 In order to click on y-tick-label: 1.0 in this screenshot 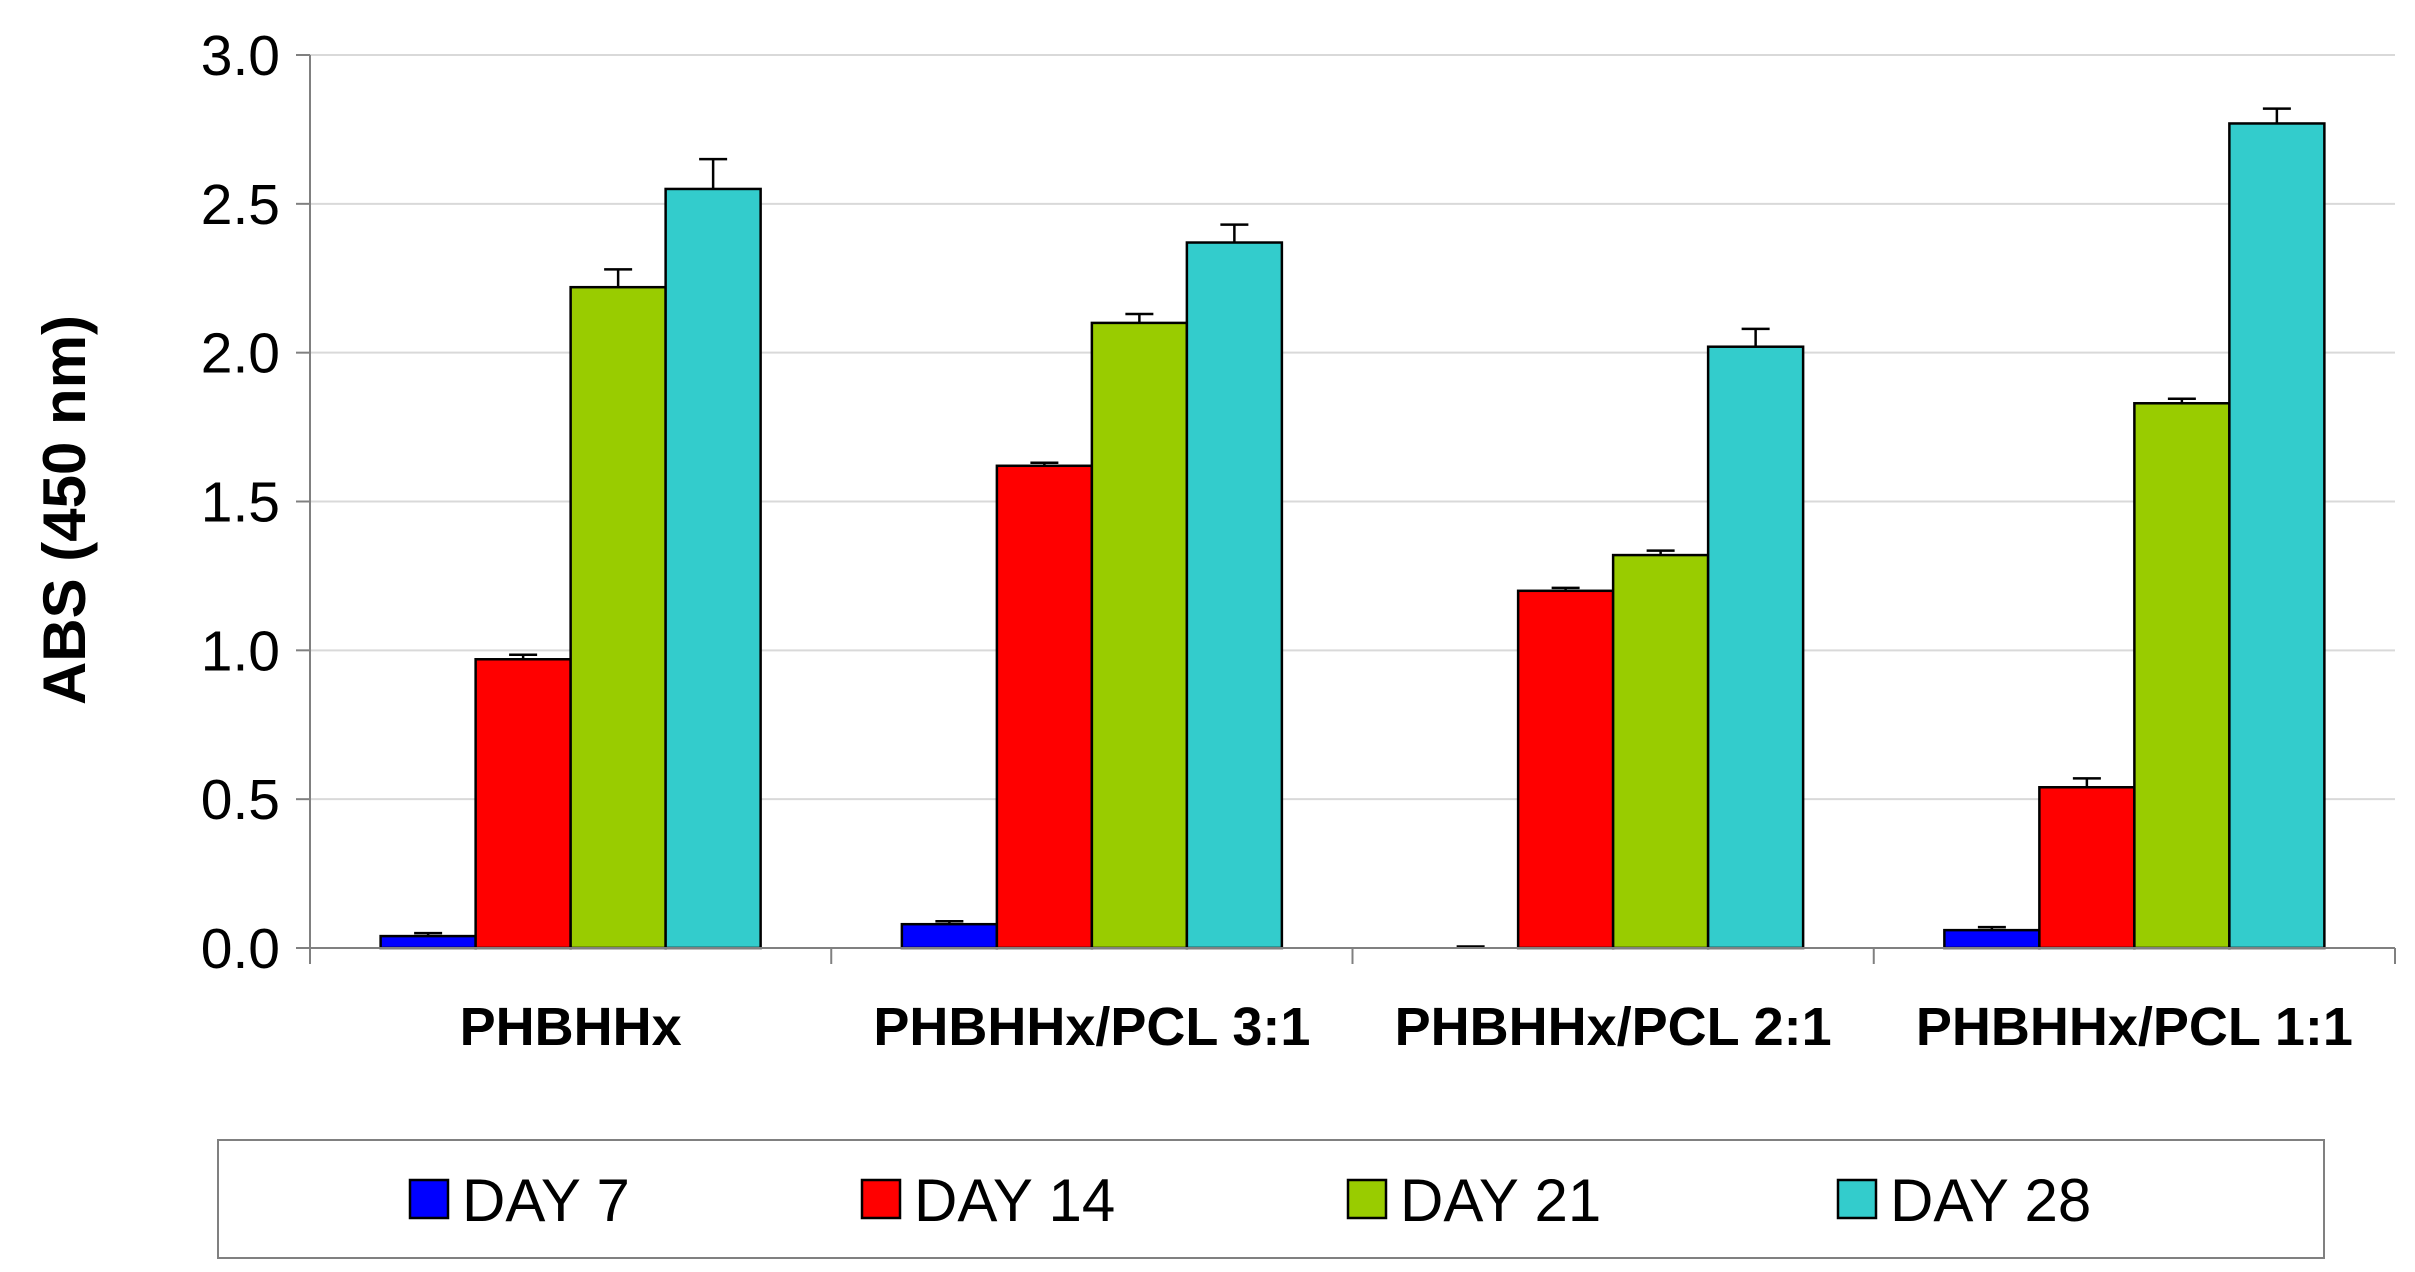, I will do `click(240, 651)`.